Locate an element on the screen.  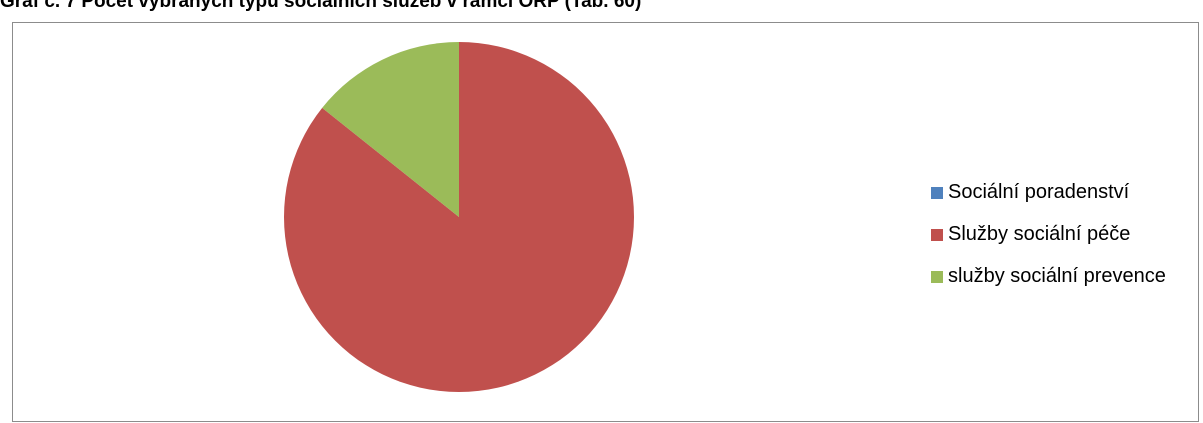
legend-item-sluzby-socialni-prevence: služby sociální prevence is located at coordinates (1048, 276).